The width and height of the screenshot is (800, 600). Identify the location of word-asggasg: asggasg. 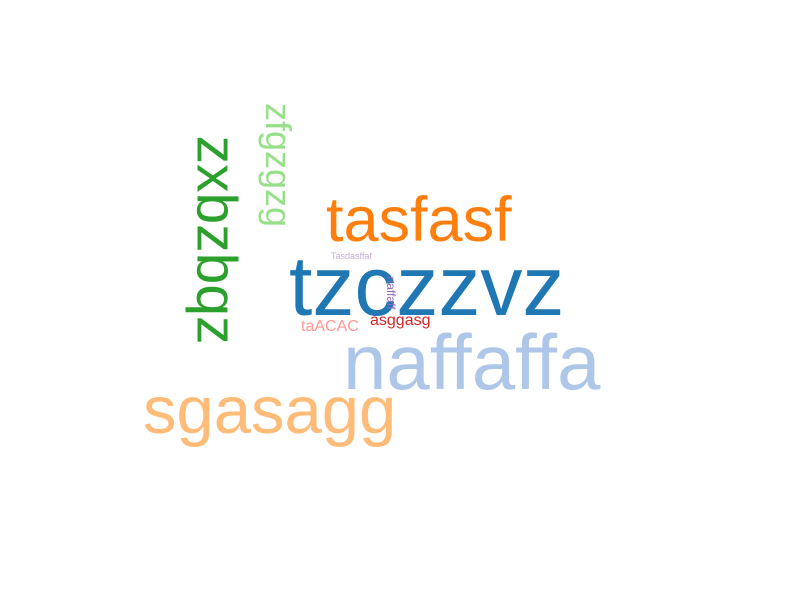
(400, 320).